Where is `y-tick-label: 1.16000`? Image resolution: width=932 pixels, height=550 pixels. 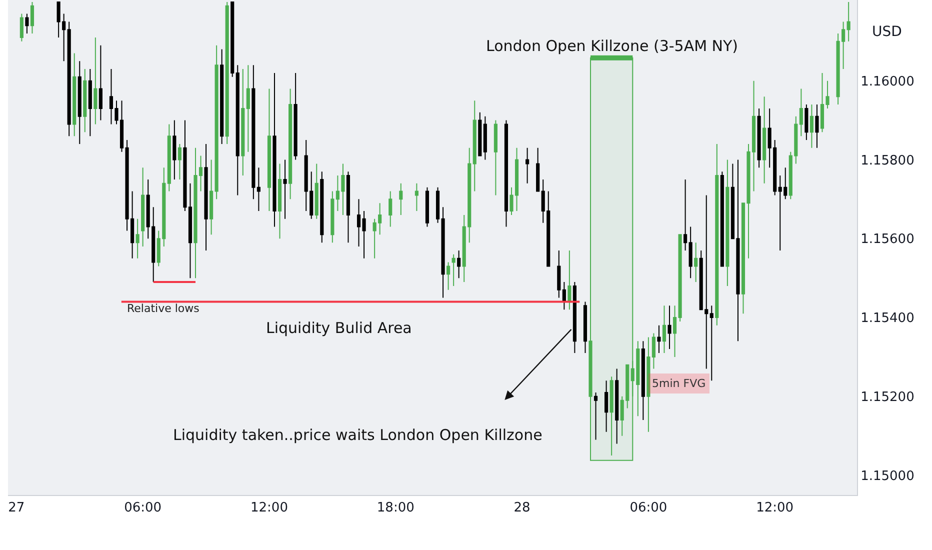 y-tick-label: 1.16000 is located at coordinates (887, 82).